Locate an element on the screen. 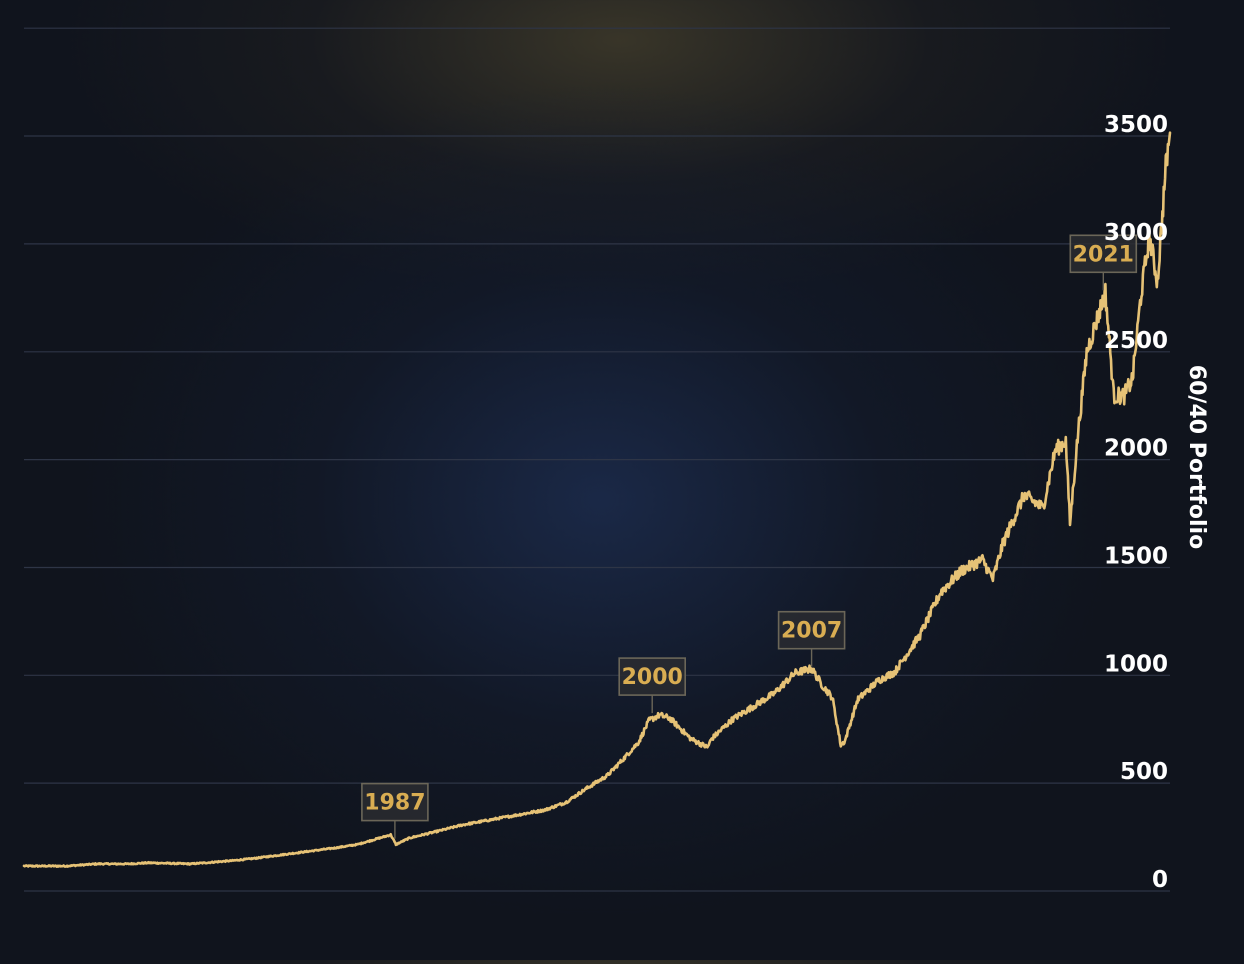  annotation-label: 2000 is located at coordinates (652, 677).